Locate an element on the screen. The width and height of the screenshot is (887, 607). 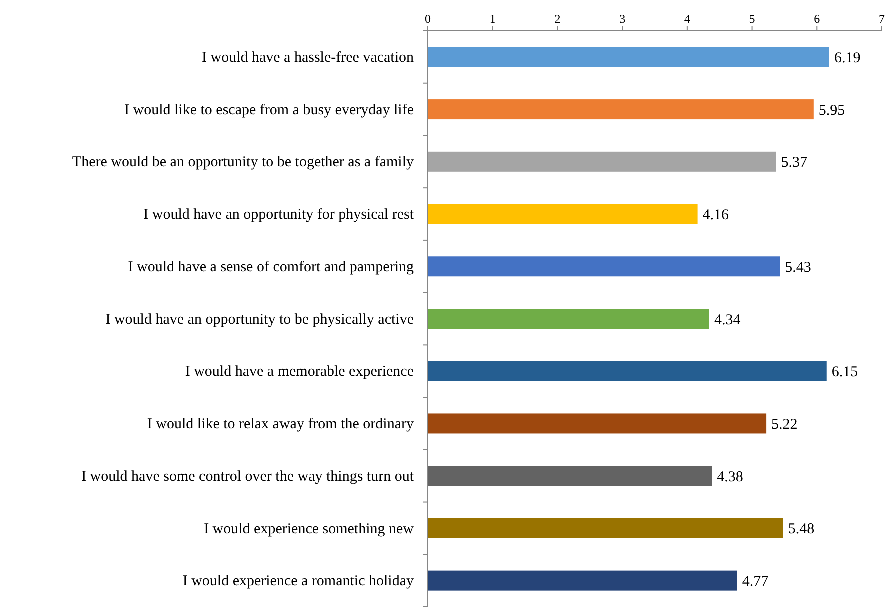
y-tick-label: There would be an opportunity to be together as a family is located at coordinates (243, 162).